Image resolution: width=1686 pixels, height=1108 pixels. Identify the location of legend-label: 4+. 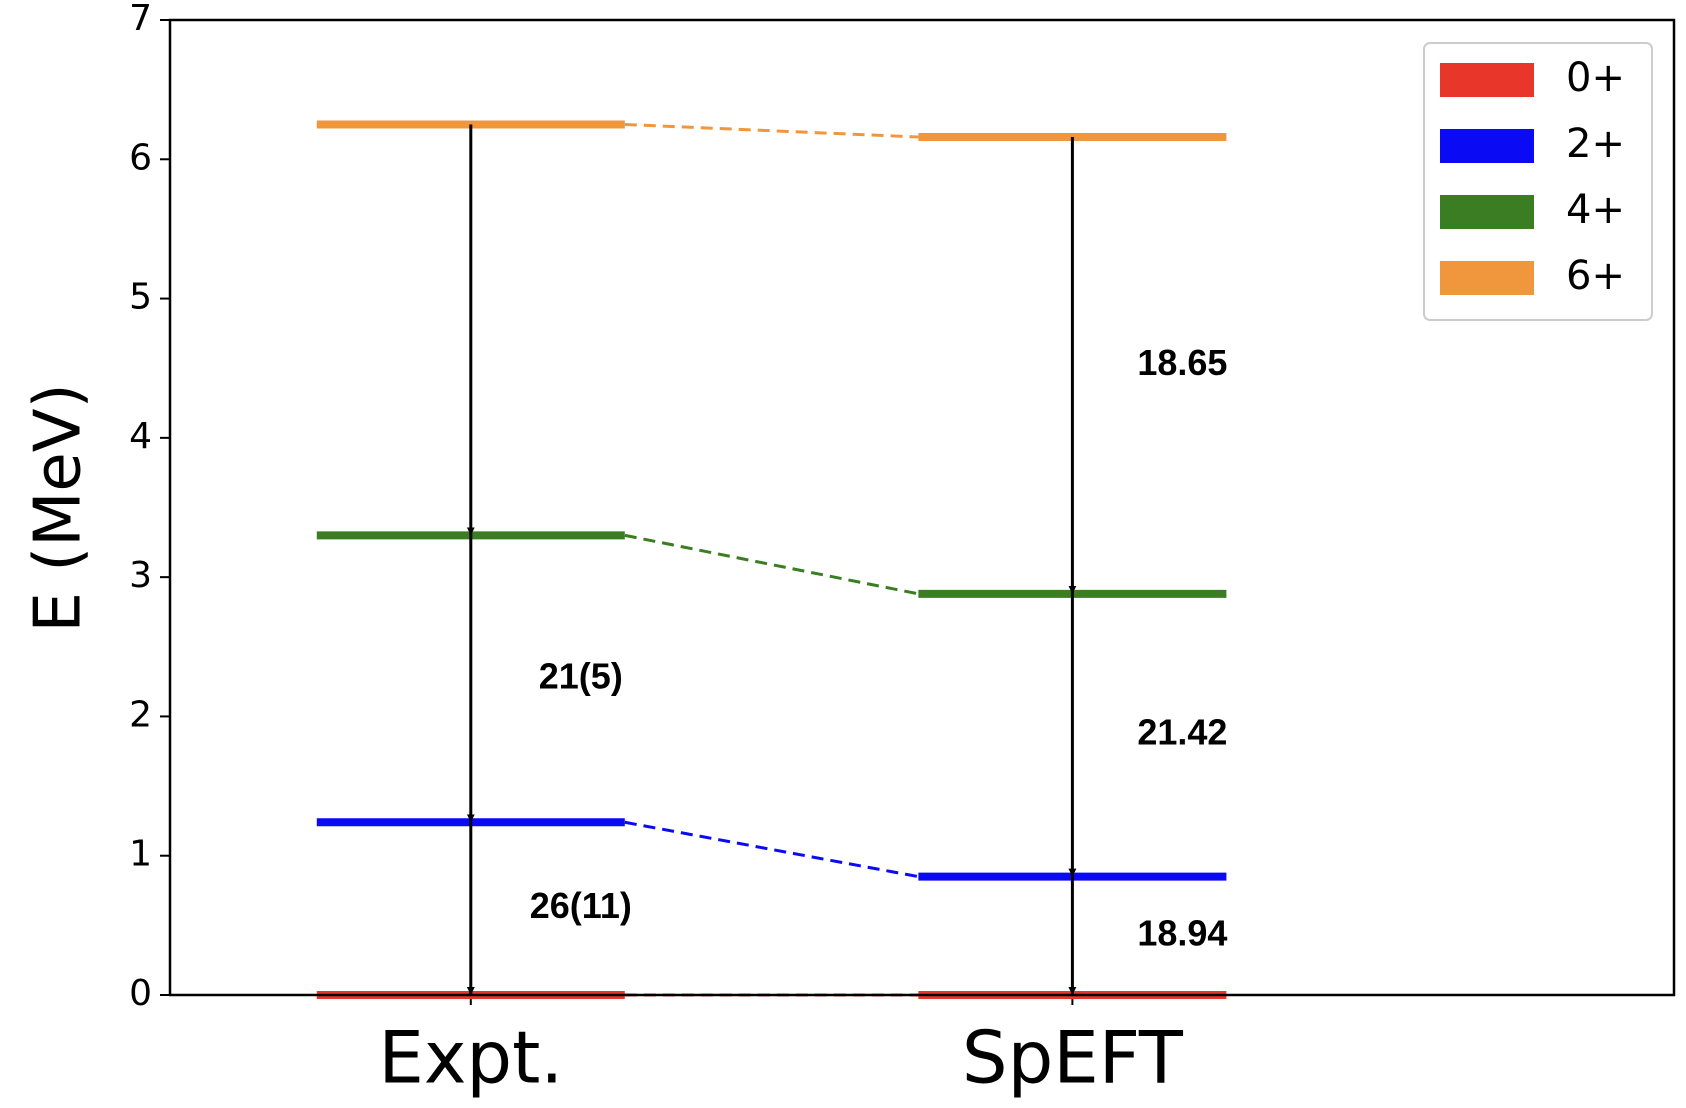
(1595, 210).